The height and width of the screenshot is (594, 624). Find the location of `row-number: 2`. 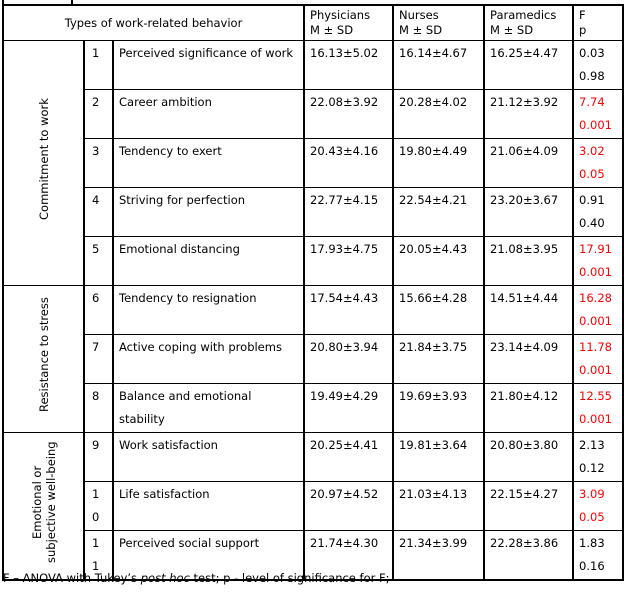

row-number: 2 is located at coordinates (98, 114).